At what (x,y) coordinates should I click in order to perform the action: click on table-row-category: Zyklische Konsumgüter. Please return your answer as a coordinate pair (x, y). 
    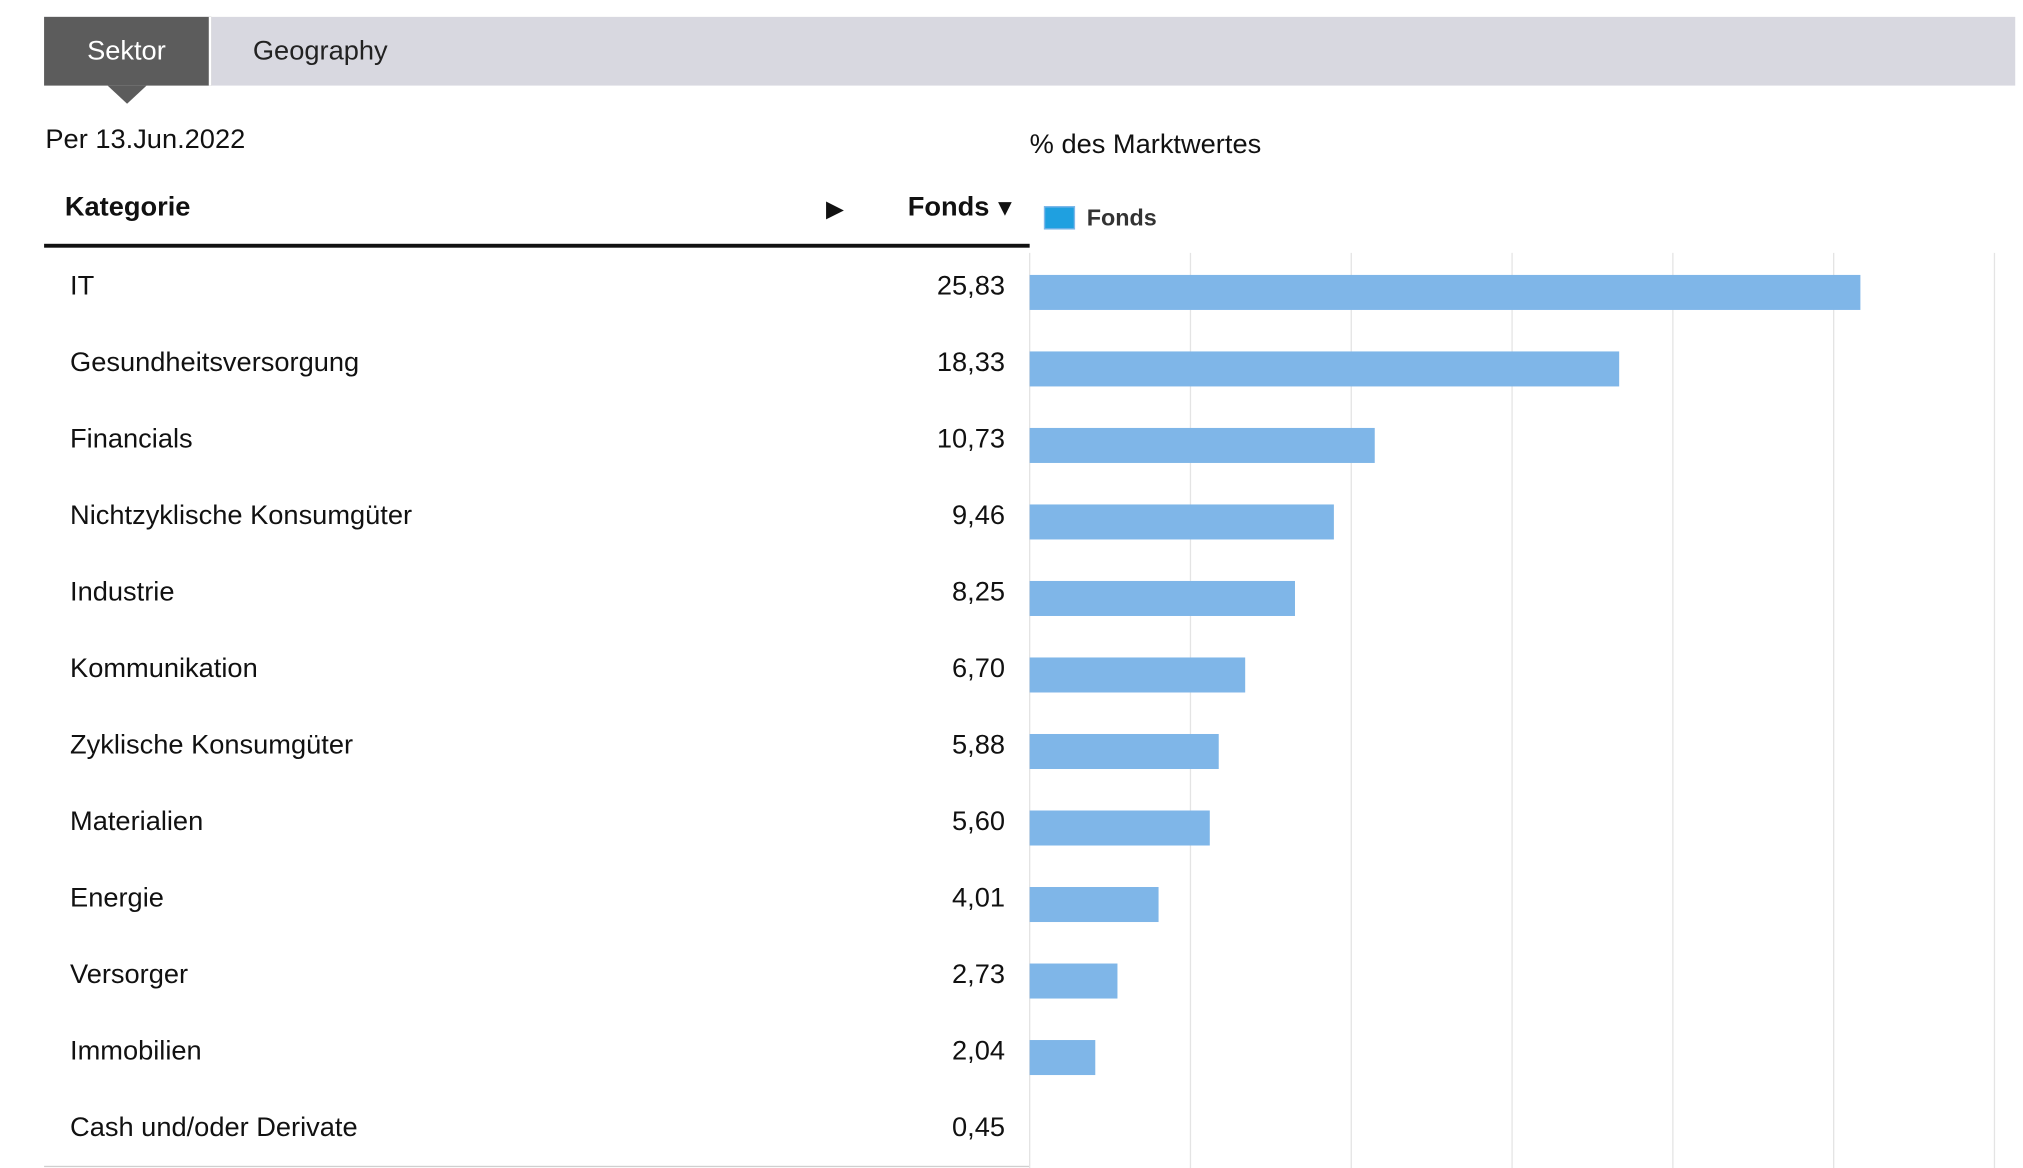
    Looking at the image, I should click on (212, 745).